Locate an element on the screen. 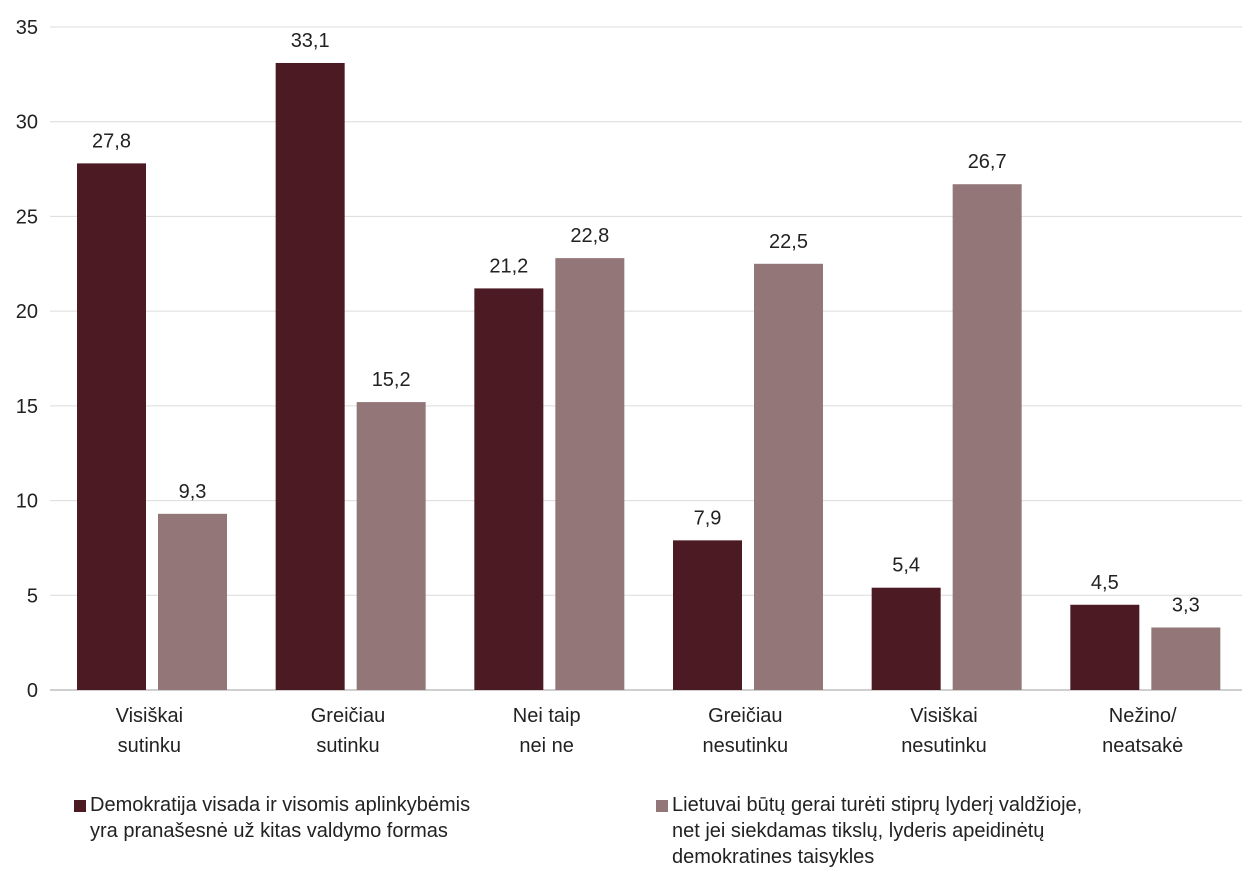 This screenshot has height=872, width=1242. x-category-label: Greičiau sutinku is located at coordinates (348, 731).